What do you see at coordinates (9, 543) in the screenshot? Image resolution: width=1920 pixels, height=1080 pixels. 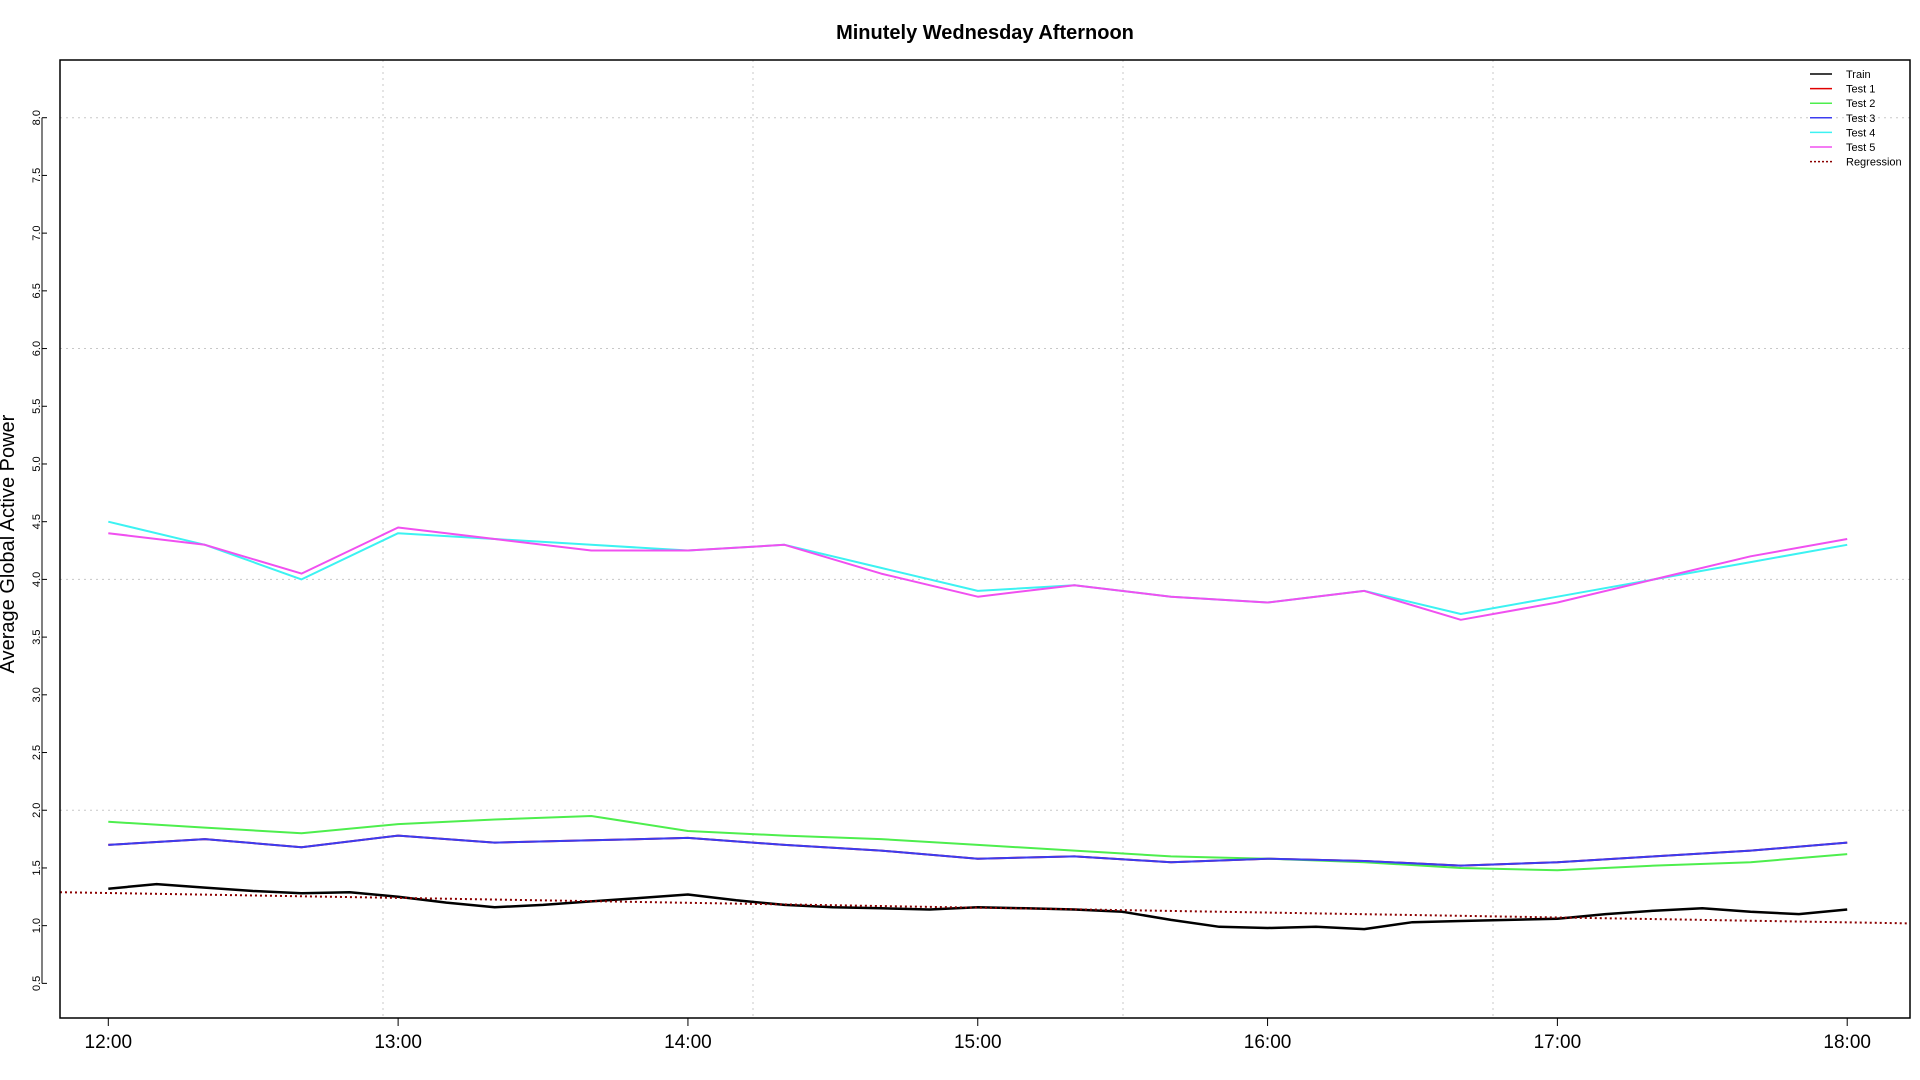 I see `y-axis-label: Average Global Active Power` at bounding box center [9, 543].